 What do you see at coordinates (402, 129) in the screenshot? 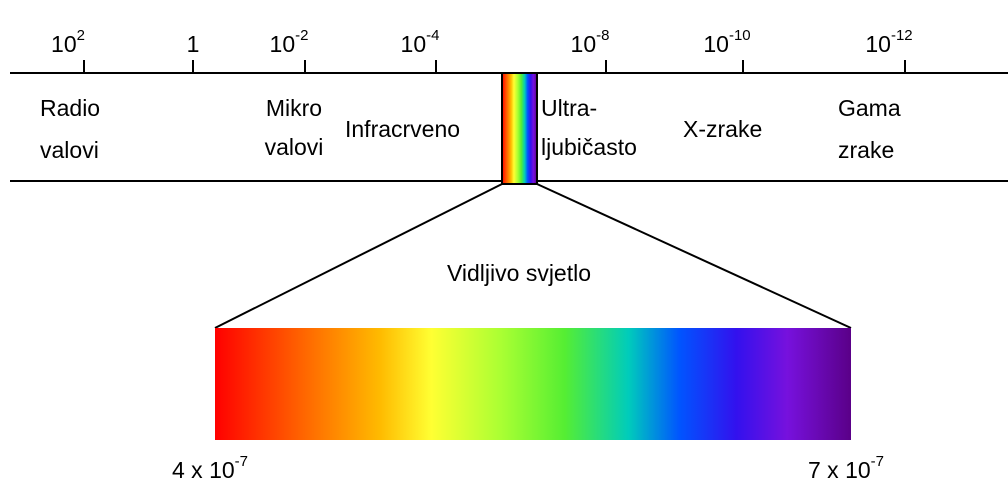
I see `band-label: Infracrveno` at bounding box center [402, 129].